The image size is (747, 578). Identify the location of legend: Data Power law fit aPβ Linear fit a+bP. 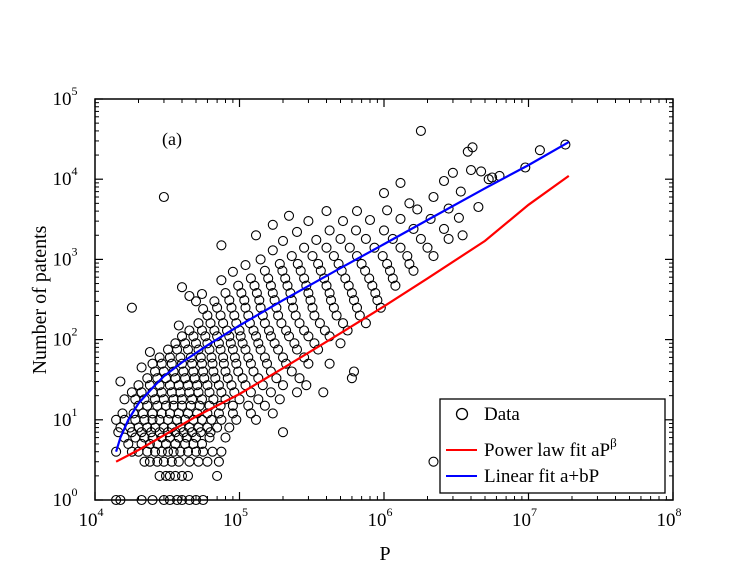
(552, 446).